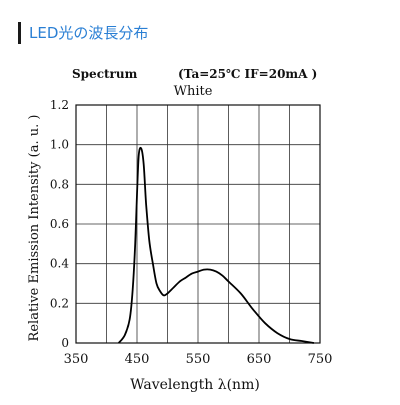 The height and width of the screenshot is (405, 400). What do you see at coordinates (59, 264) in the screenshot?
I see `y-tick-label: 0.4` at bounding box center [59, 264].